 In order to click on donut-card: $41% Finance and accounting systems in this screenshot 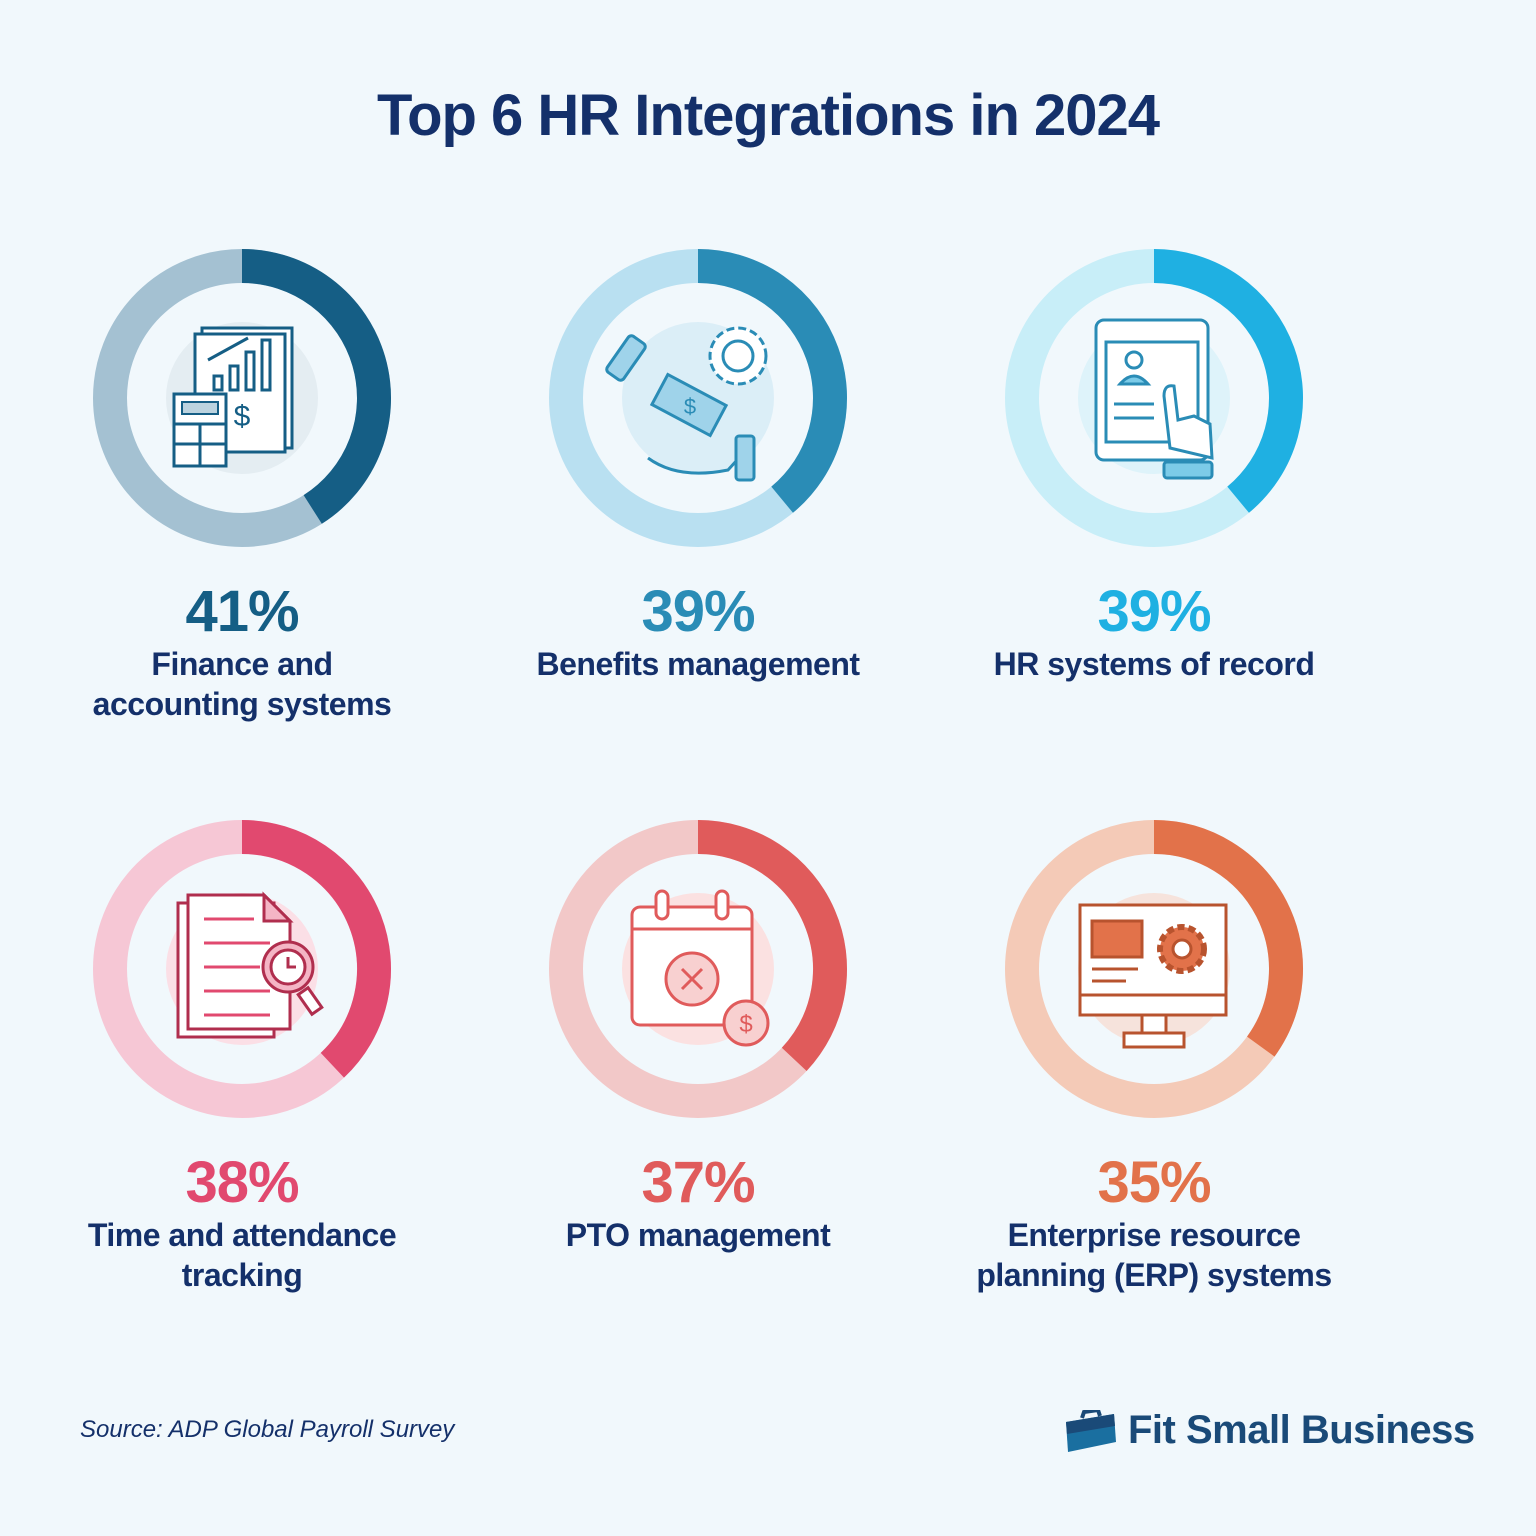, I will do `click(242, 486)`.